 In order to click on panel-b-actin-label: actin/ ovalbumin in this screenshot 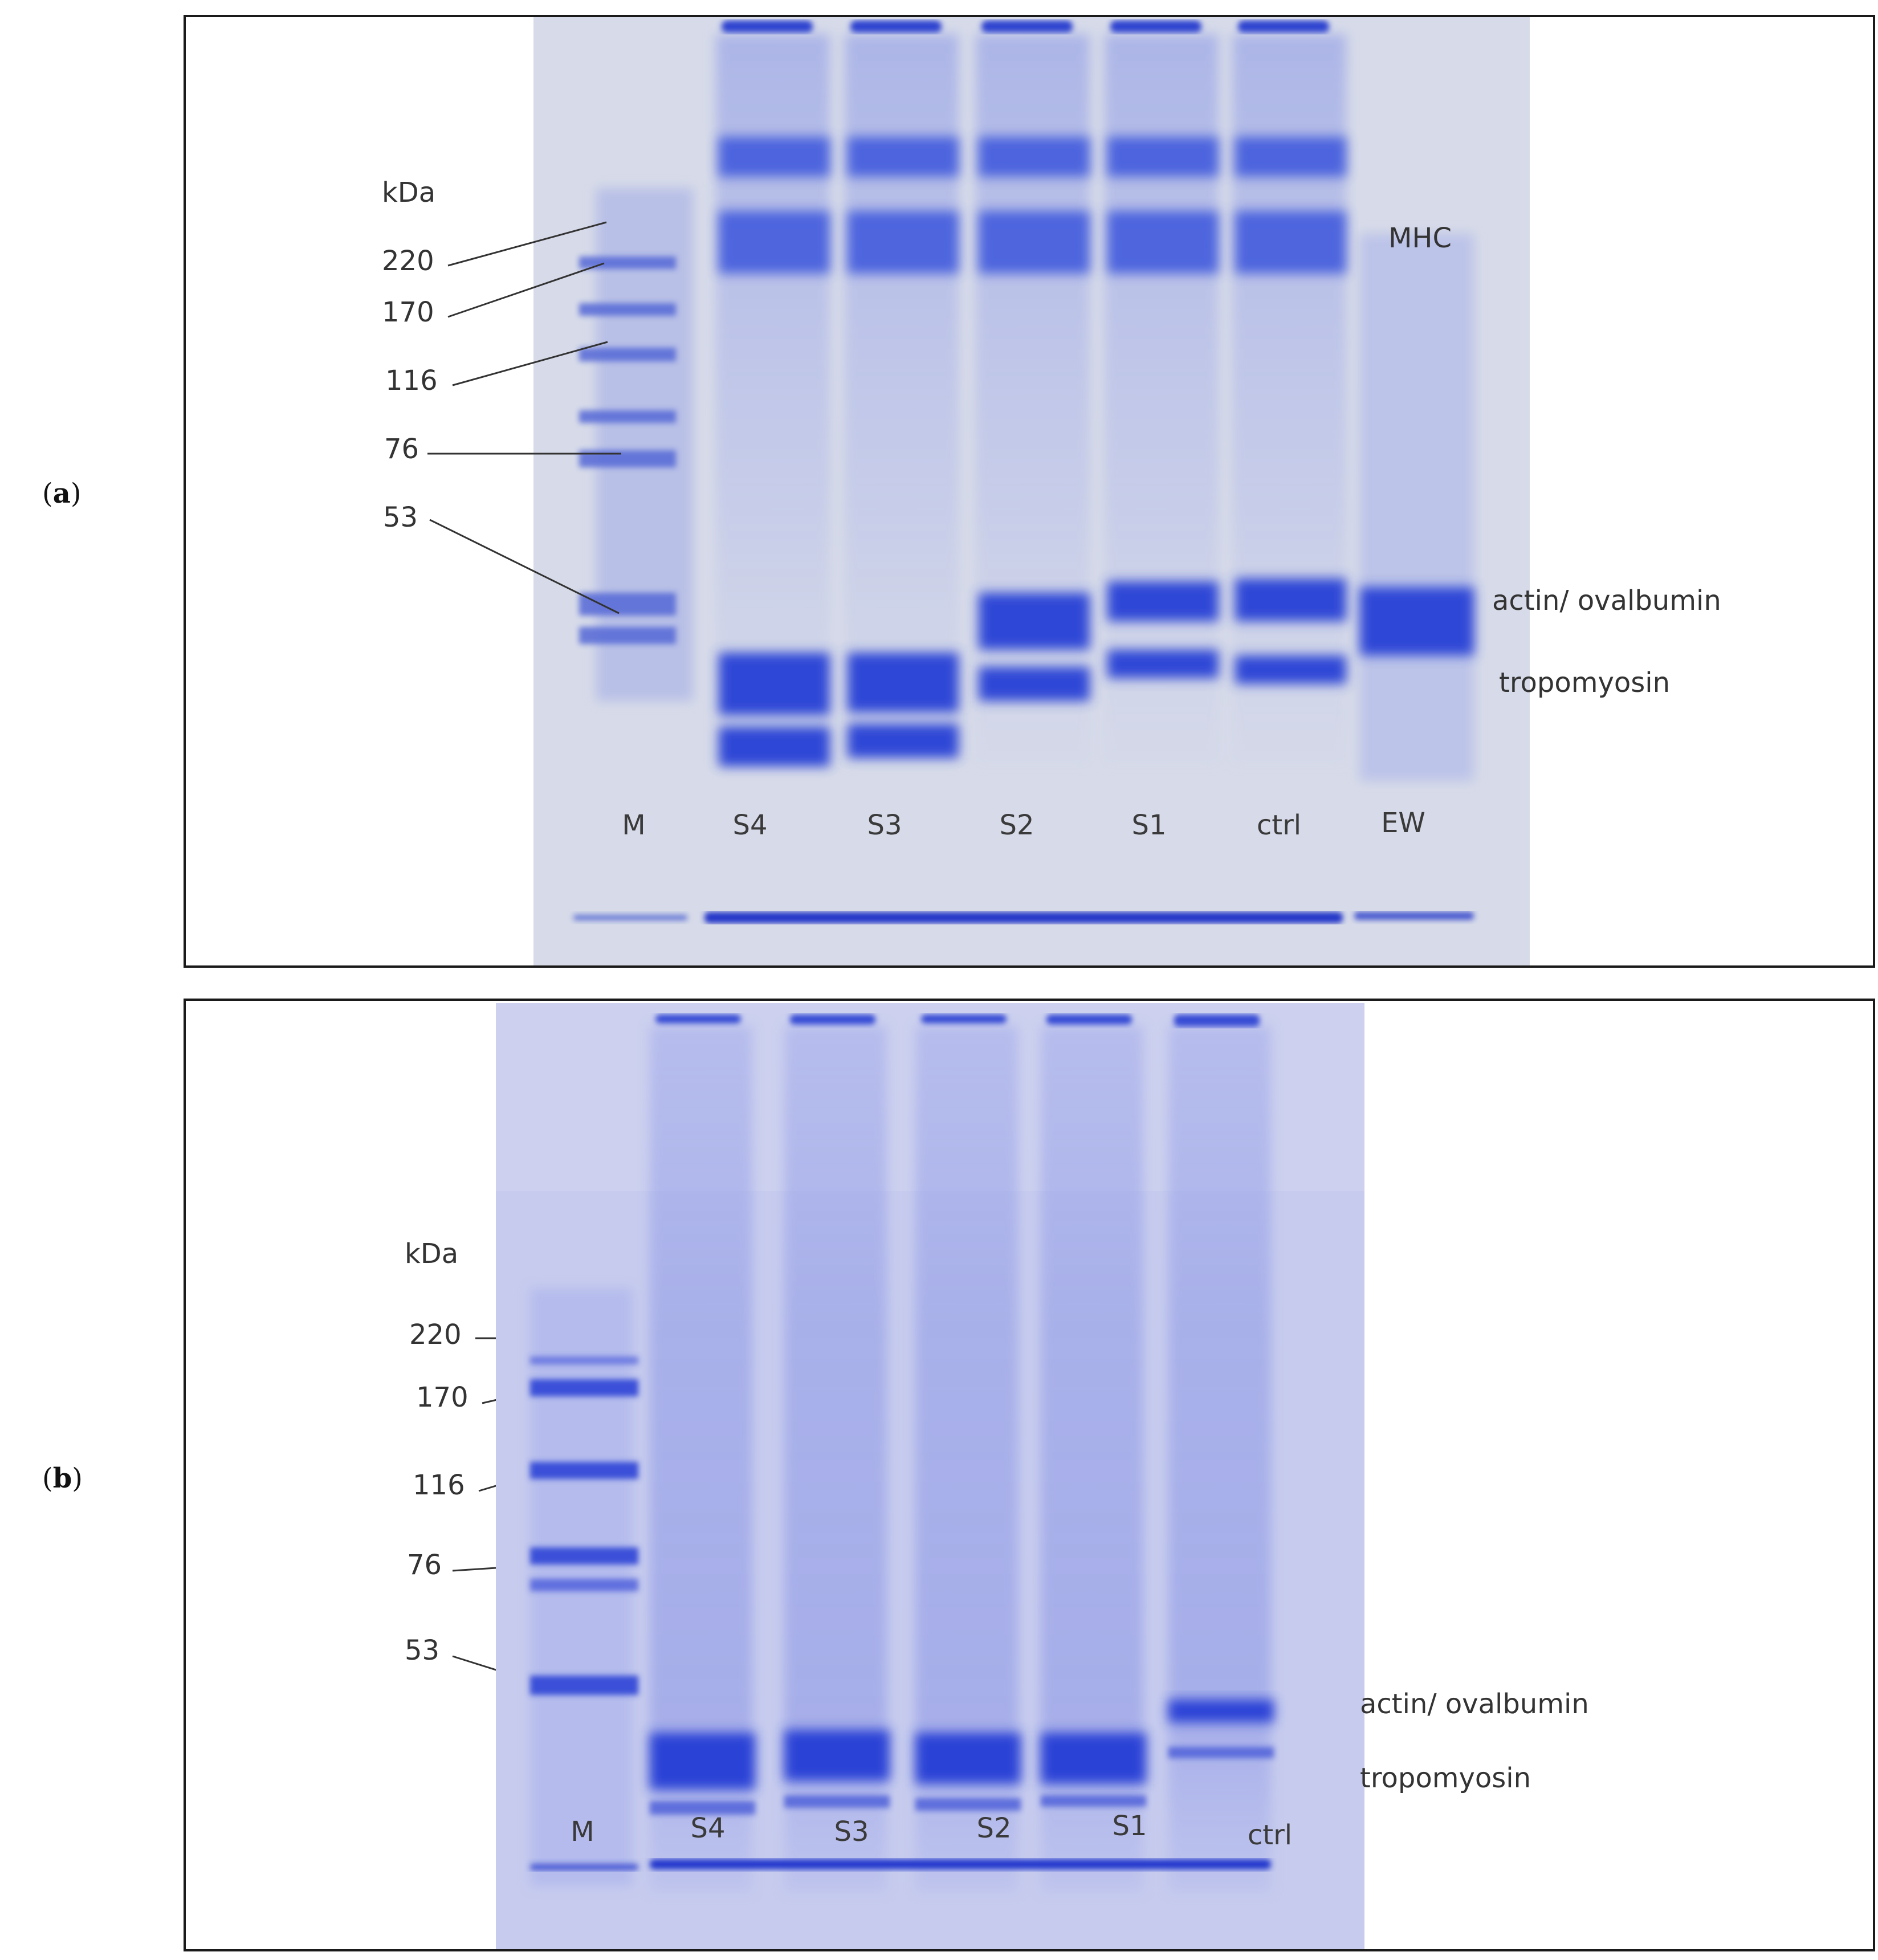, I will do `click(1474, 1704)`.